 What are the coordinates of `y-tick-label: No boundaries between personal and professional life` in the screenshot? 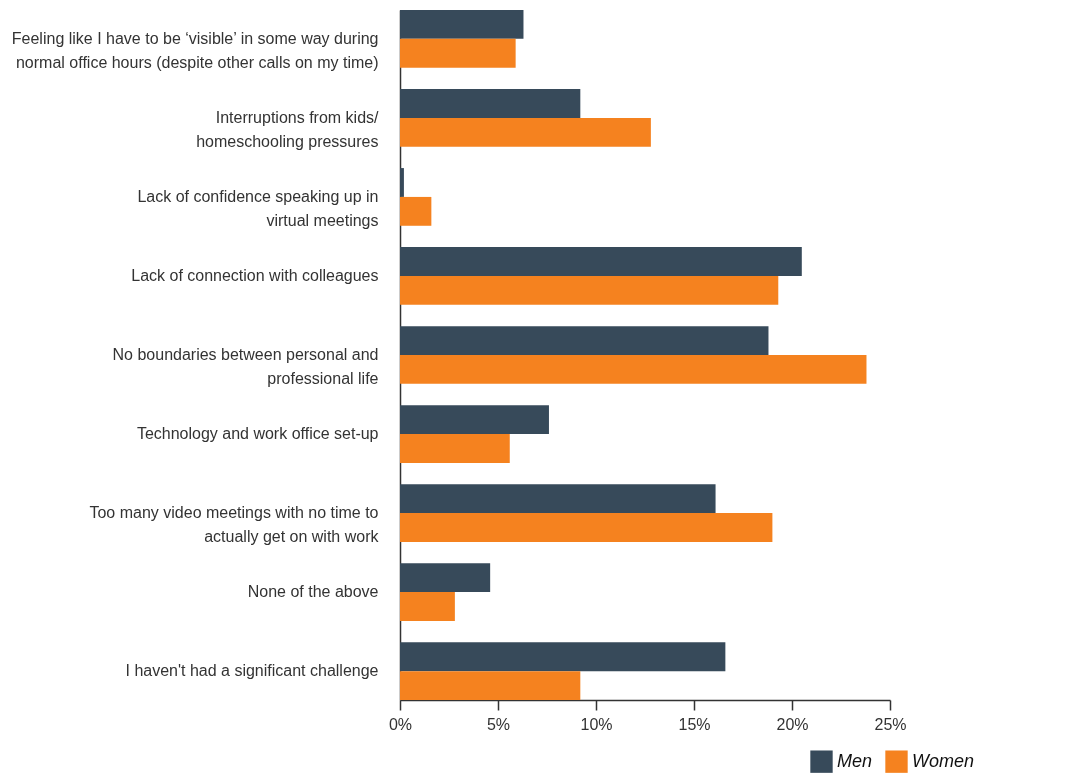 It's located at (245, 366).